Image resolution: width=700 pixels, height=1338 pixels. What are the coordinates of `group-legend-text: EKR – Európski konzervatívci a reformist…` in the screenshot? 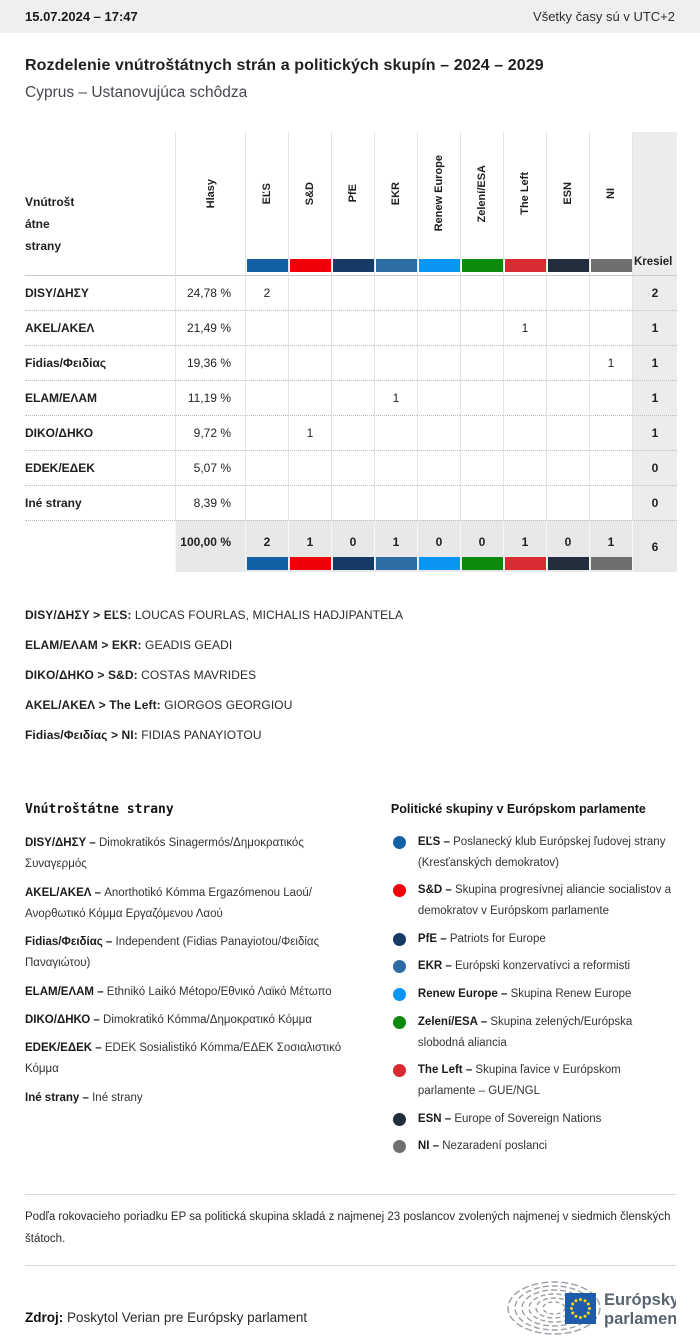 It's located at (524, 966).